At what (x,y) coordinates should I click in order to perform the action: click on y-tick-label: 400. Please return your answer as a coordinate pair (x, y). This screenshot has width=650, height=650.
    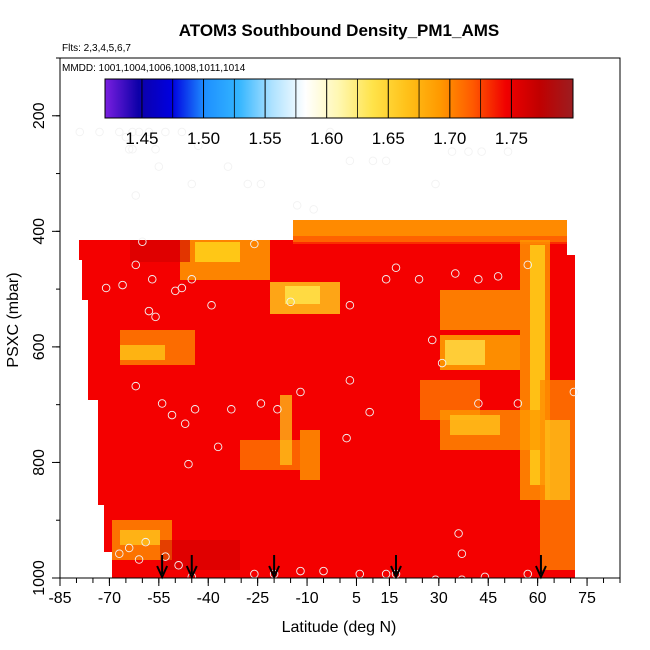
    Looking at the image, I should click on (39, 231).